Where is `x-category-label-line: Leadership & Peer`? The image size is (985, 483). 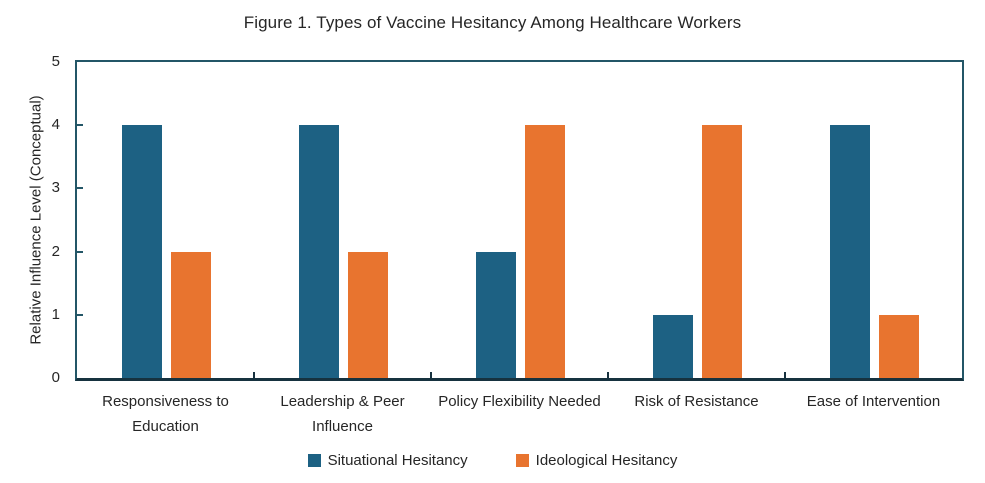
x-category-label-line: Leadership & Peer is located at coordinates (342, 401).